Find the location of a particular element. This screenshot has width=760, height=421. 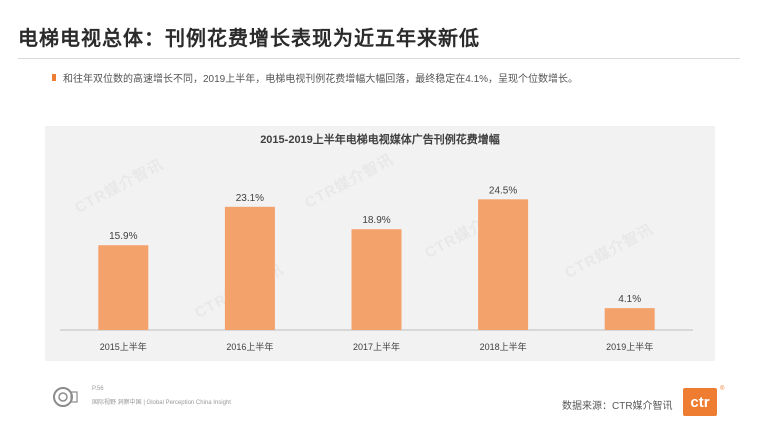

x-tick-label: 2015上半年 is located at coordinates (123, 346).